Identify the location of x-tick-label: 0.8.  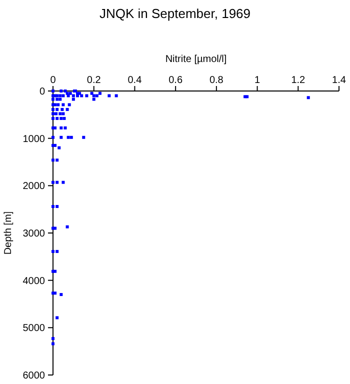
(216, 80).